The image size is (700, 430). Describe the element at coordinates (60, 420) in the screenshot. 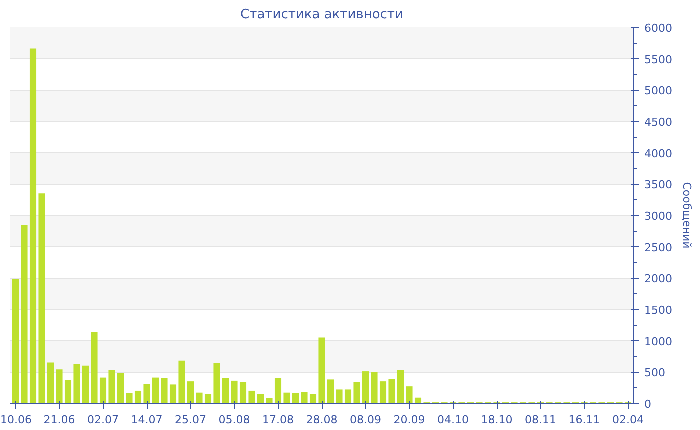

I see `x-tick-label: 21.06` at that location.